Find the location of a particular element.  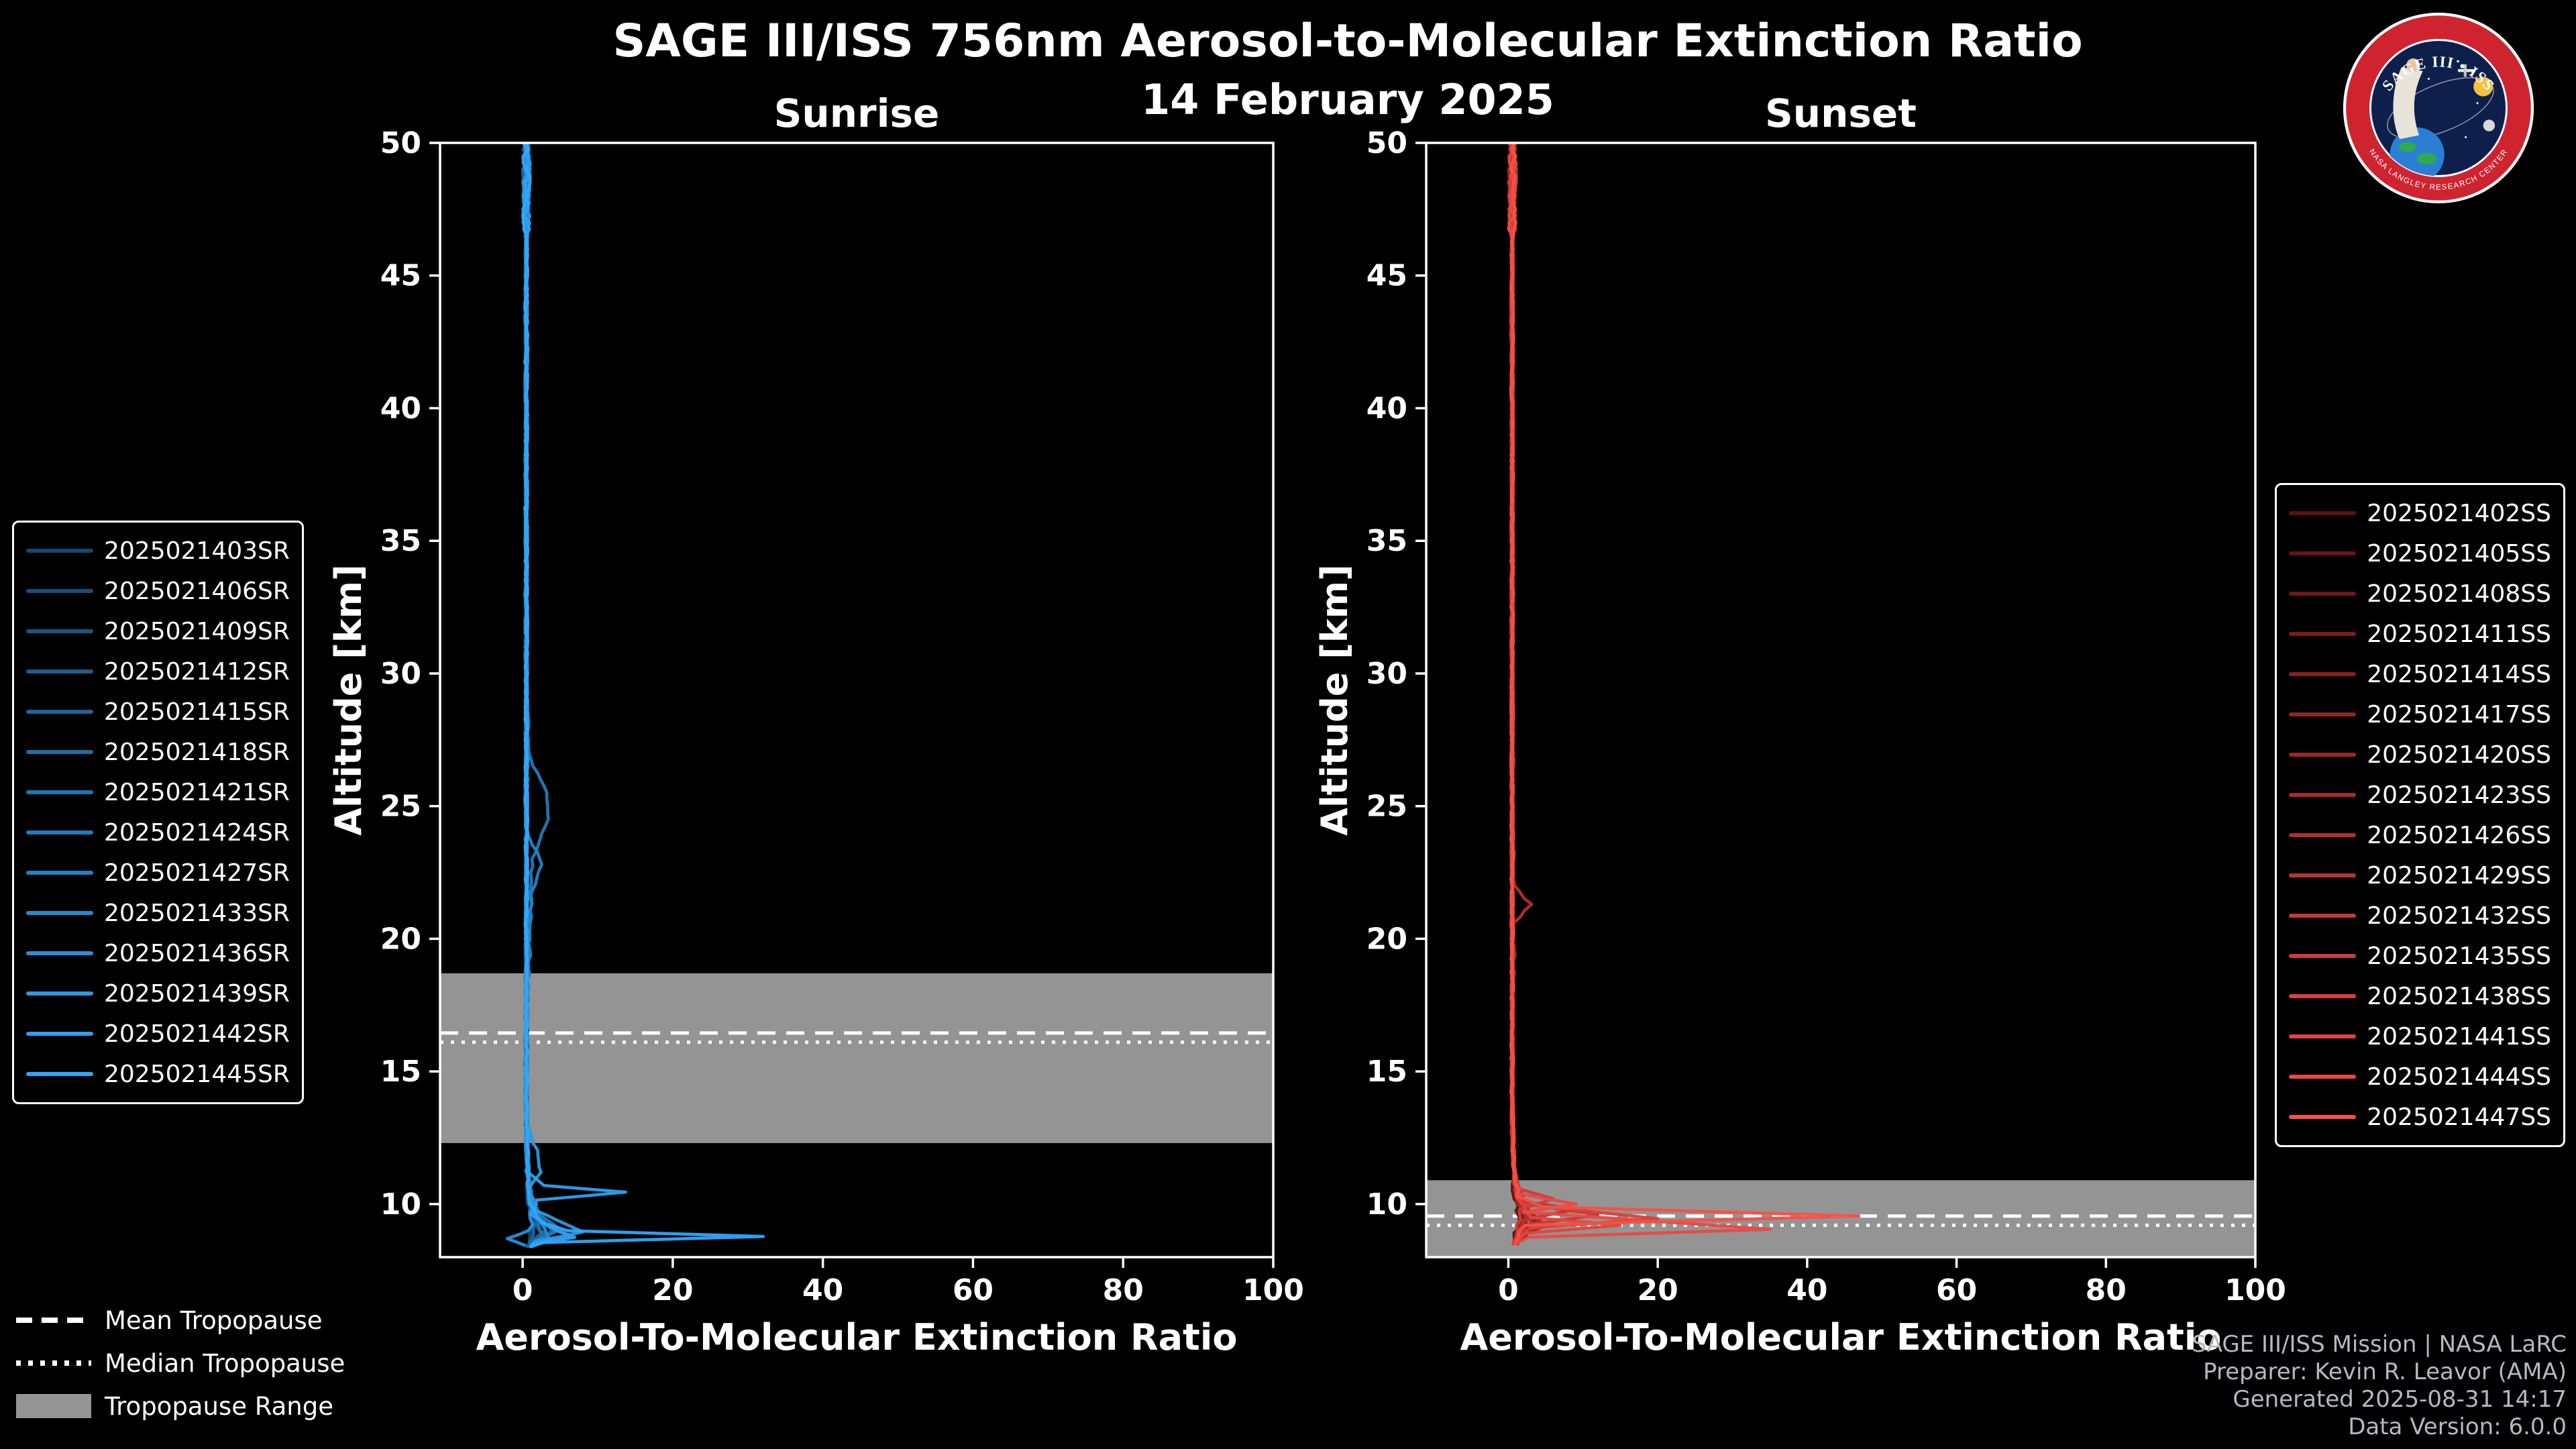

legend-label: 2025021408SS is located at coordinates (2459, 594).